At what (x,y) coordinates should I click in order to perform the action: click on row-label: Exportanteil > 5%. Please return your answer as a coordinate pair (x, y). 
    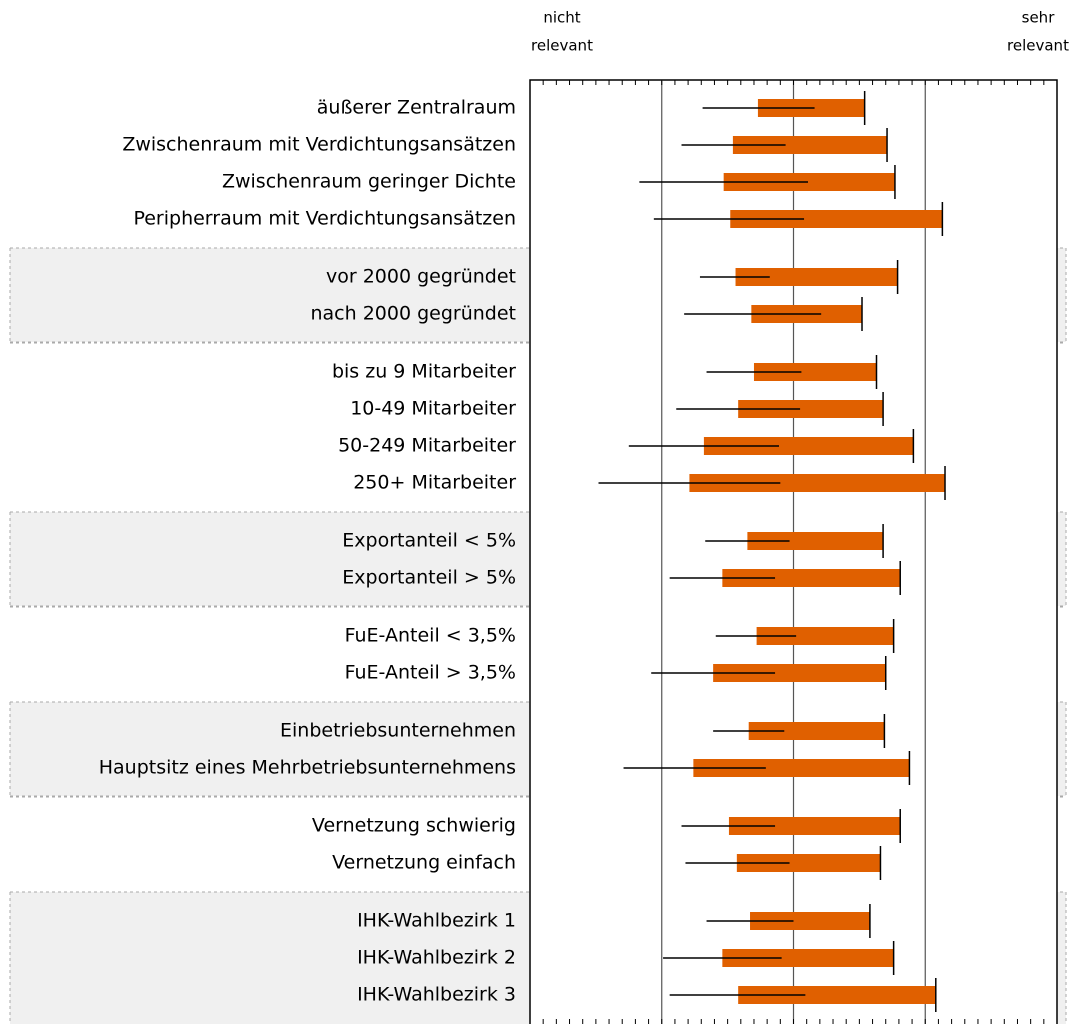
    Looking at the image, I should click on (429, 578).